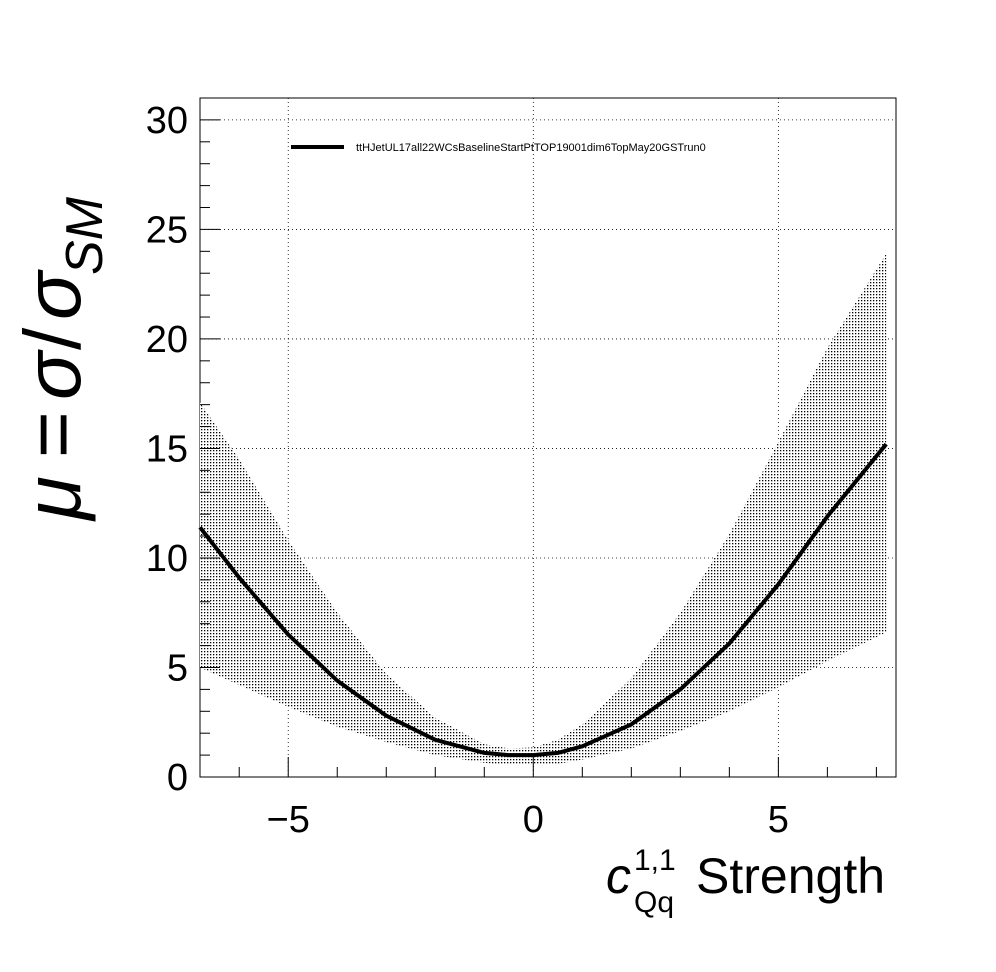  I want to click on y-axis-sigma-sm: σ, so click(52, 294).